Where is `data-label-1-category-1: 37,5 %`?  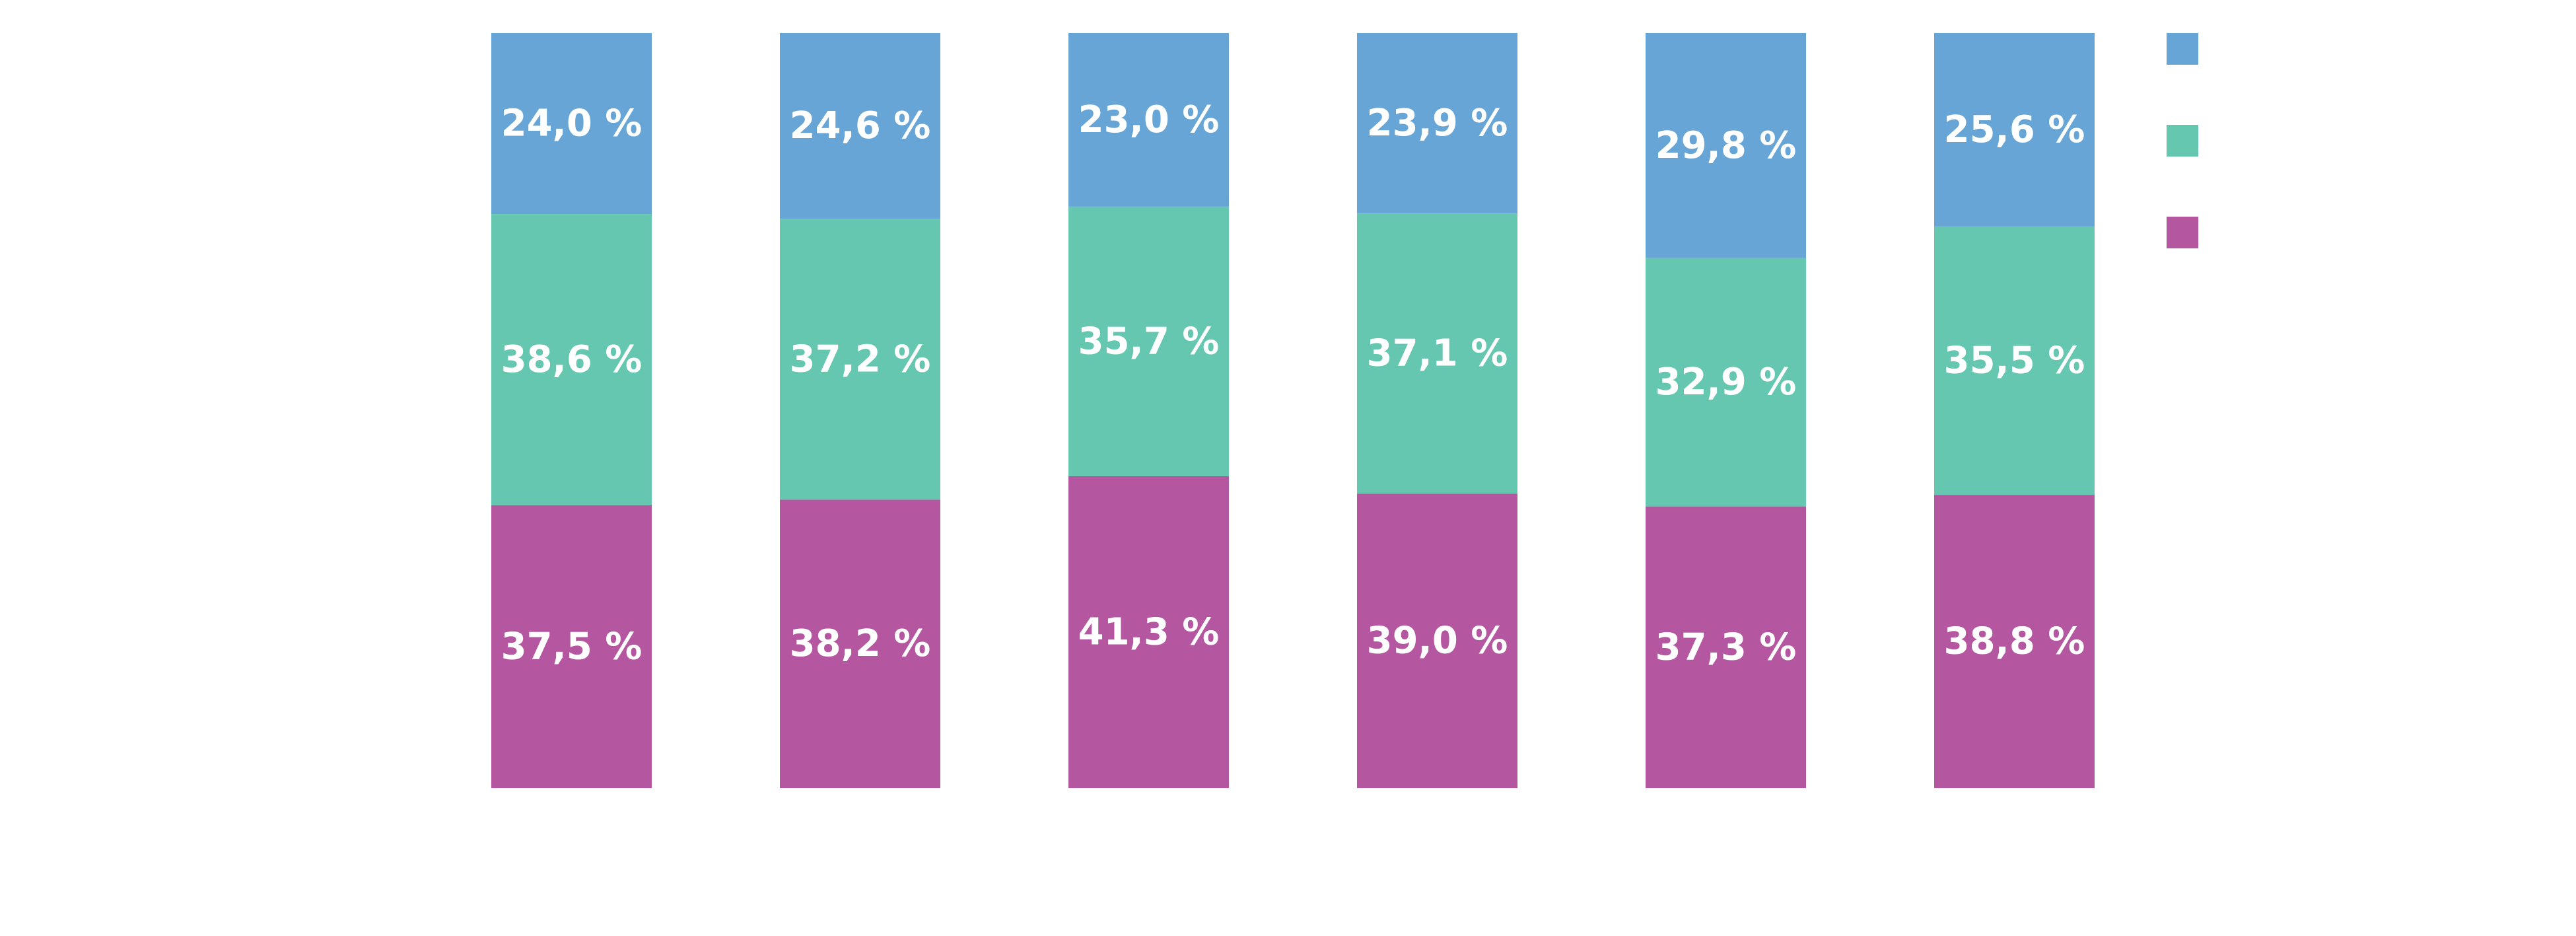 data-label-1-category-1: 37,5 % is located at coordinates (572, 646).